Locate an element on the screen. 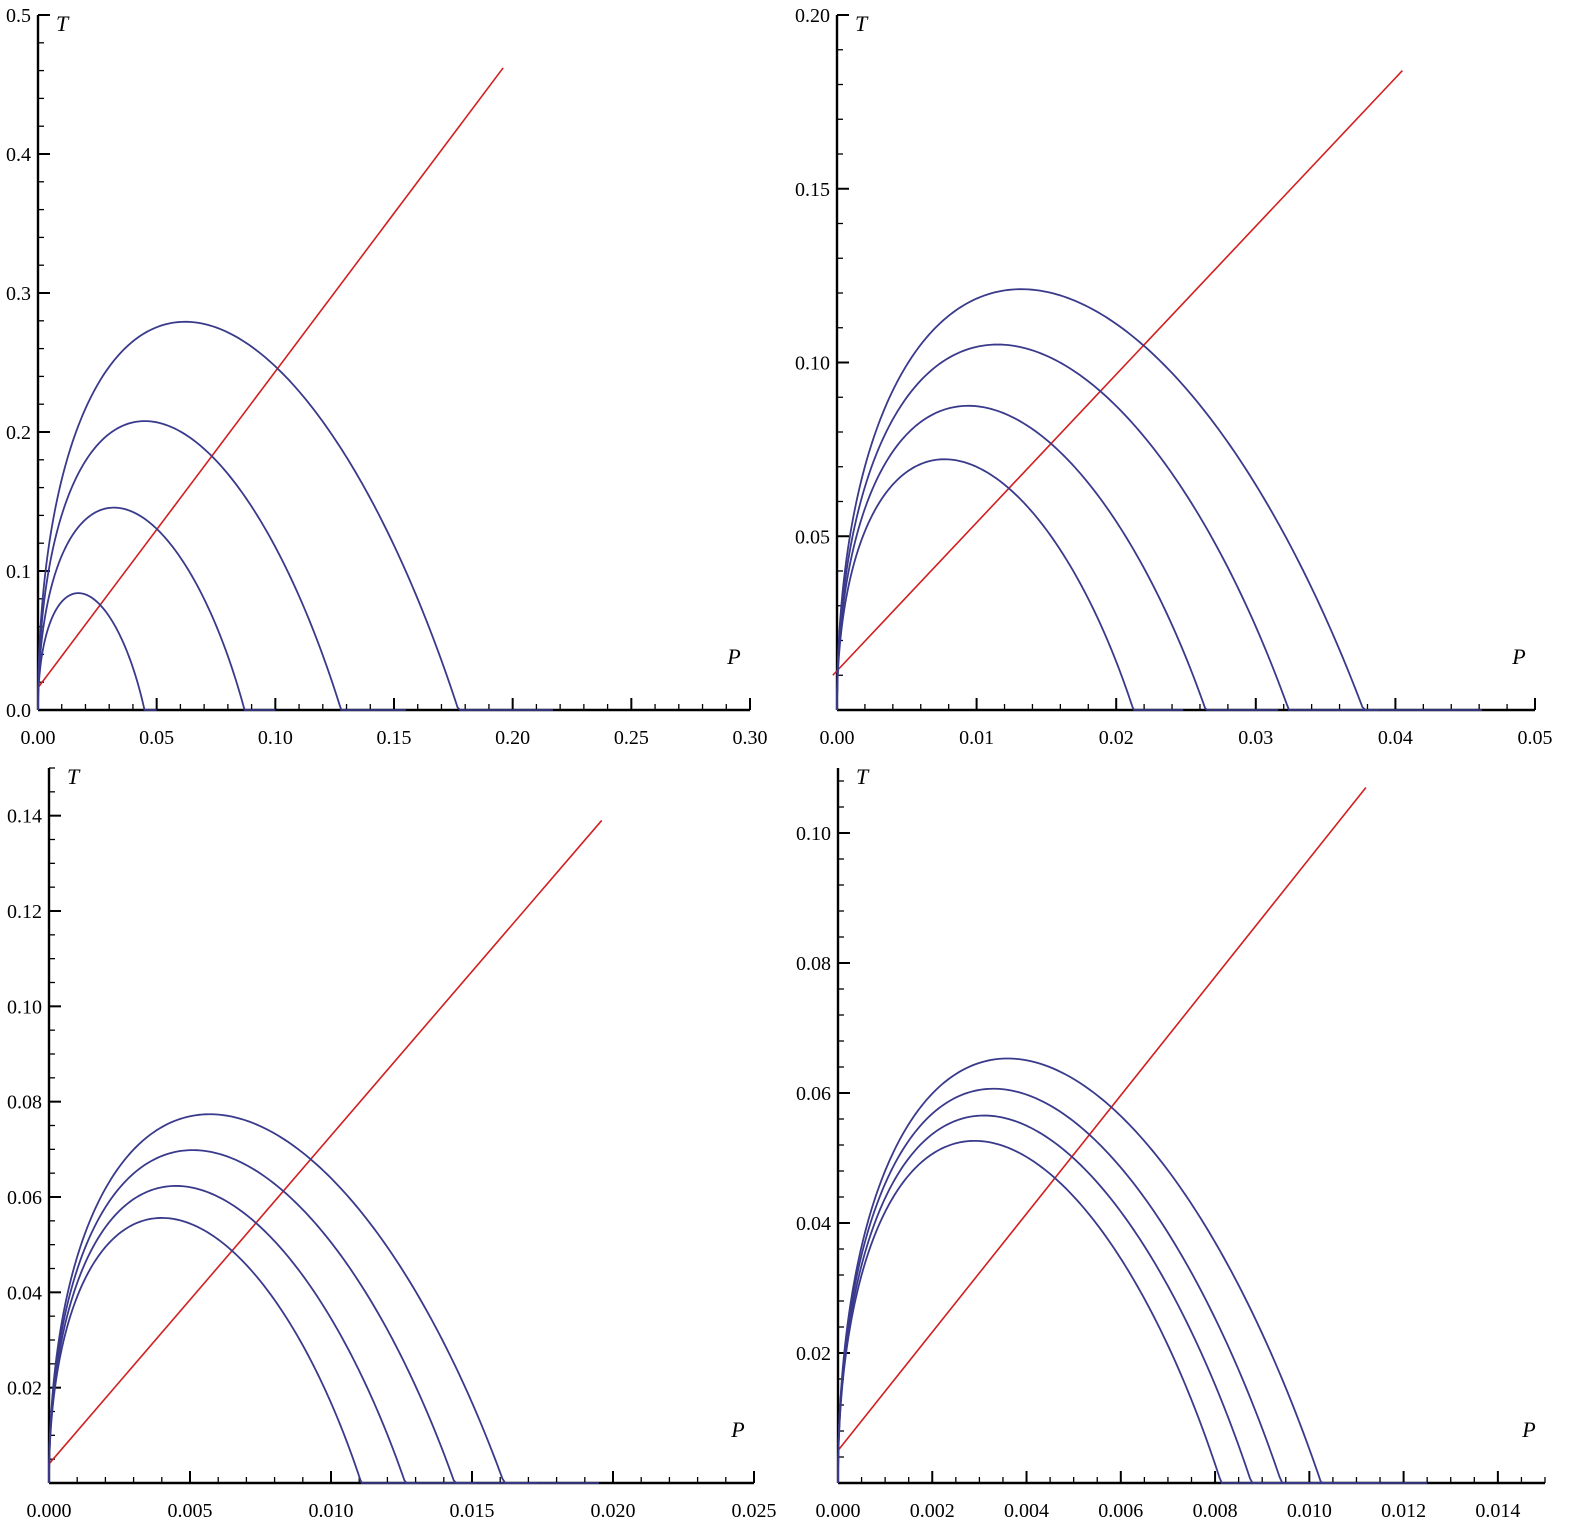  chart3-red-line is located at coordinates (1102, 1119).